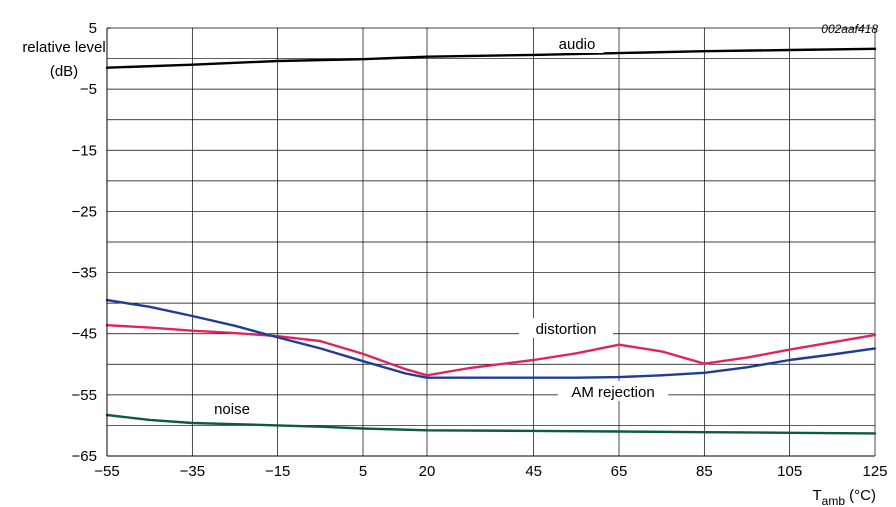  I want to click on x-tick-label: 85, so click(704, 471).